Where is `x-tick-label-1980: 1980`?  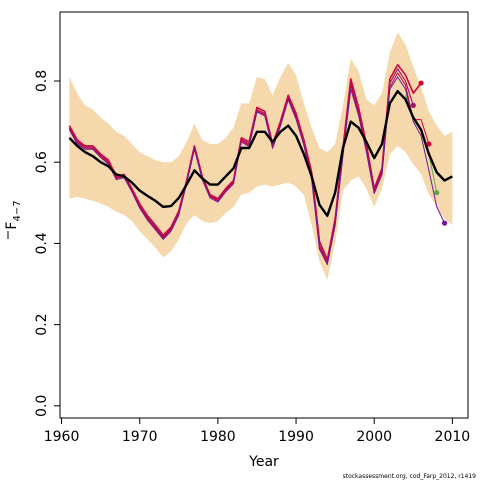
x-tick-label-1980: 1980 is located at coordinates (218, 437).